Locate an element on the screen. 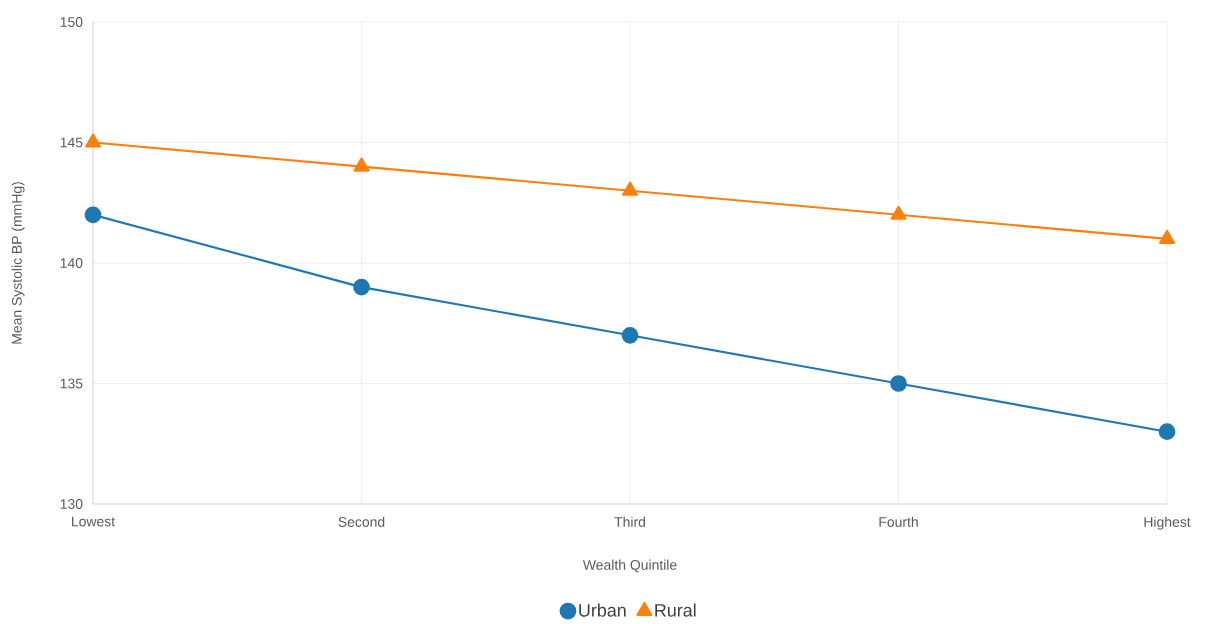  y-tick-label: 150 is located at coordinates (71, 22).